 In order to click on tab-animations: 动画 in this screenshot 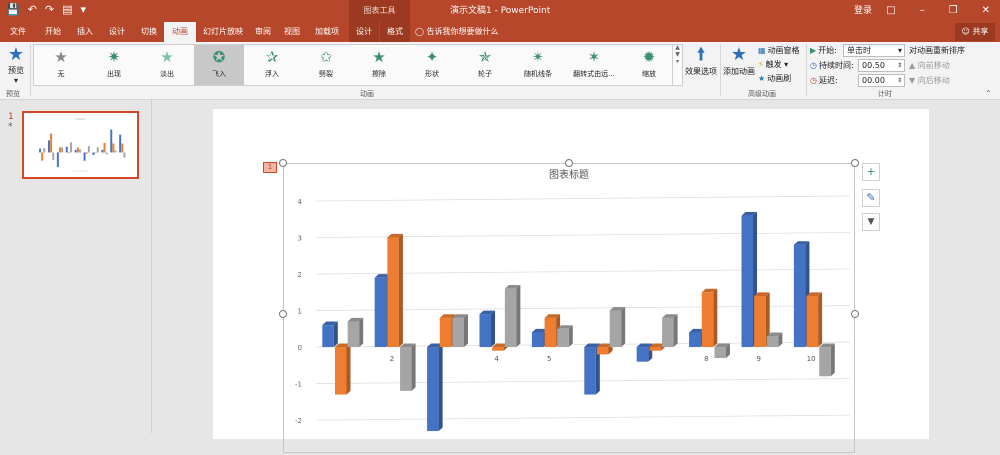, I will do `click(180, 32)`.